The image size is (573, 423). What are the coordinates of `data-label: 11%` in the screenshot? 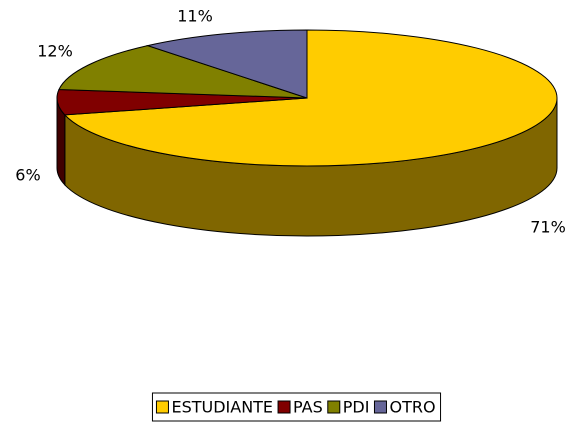 It's located at (195, 16).